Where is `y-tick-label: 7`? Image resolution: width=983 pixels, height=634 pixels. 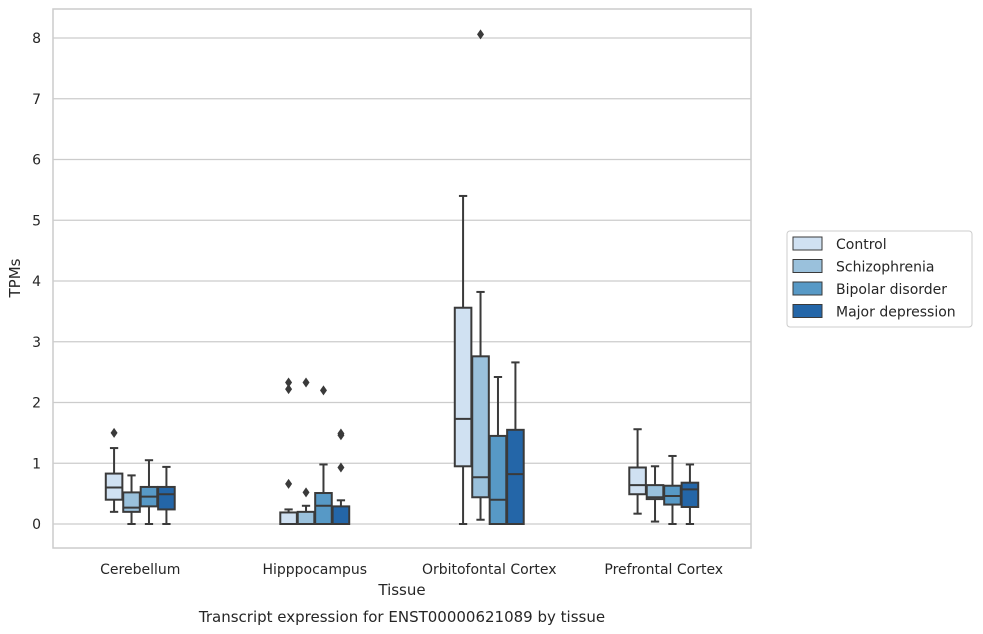
y-tick-label: 7 is located at coordinates (36, 100).